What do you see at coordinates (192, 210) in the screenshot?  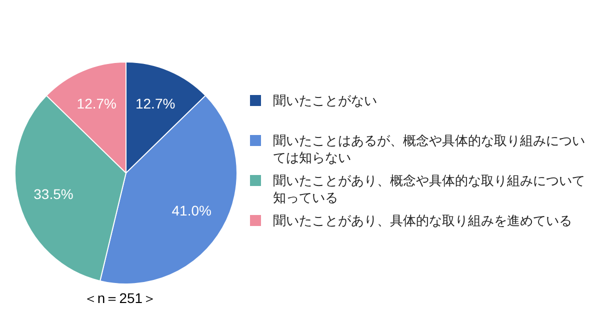 I see `data-label: 41.0%` at bounding box center [192, 210].